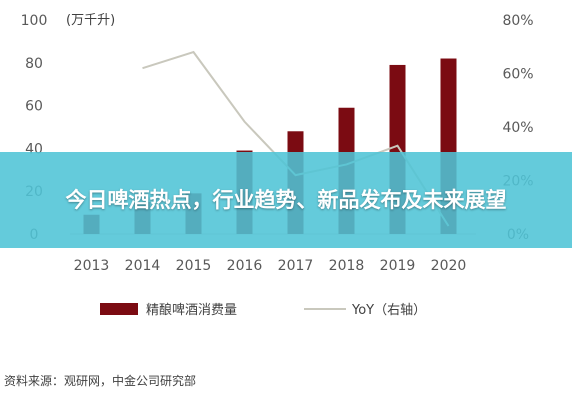  What do you see at coordinates (296, 266) in the screenshot?
I see `x-tick-label: 2017` at bounding box center [296, 266].